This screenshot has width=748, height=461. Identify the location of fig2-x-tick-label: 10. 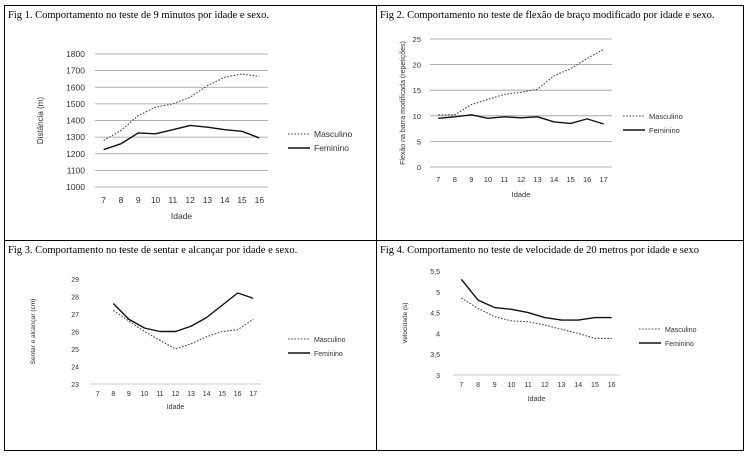
(488, 179).